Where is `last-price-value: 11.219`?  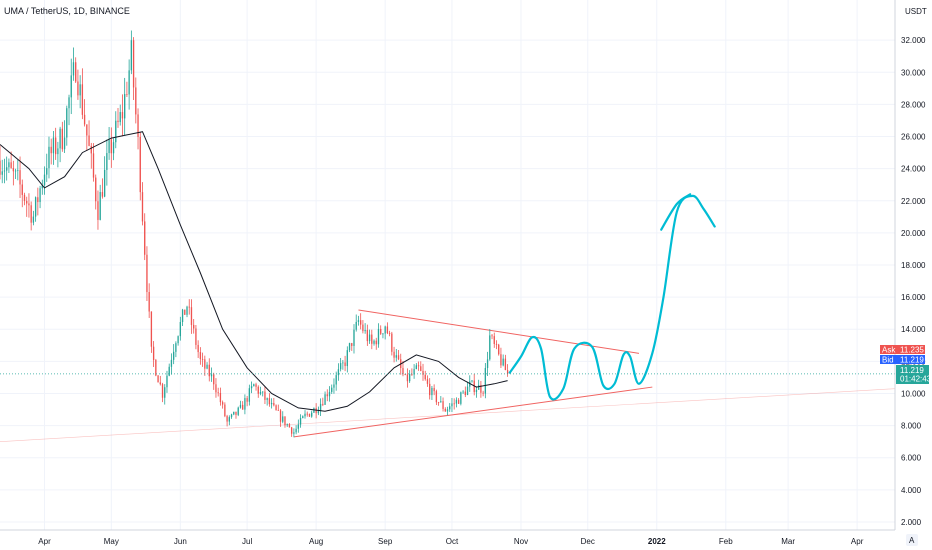 last-price-value: 11.219 is located at coordinates (912, 370).